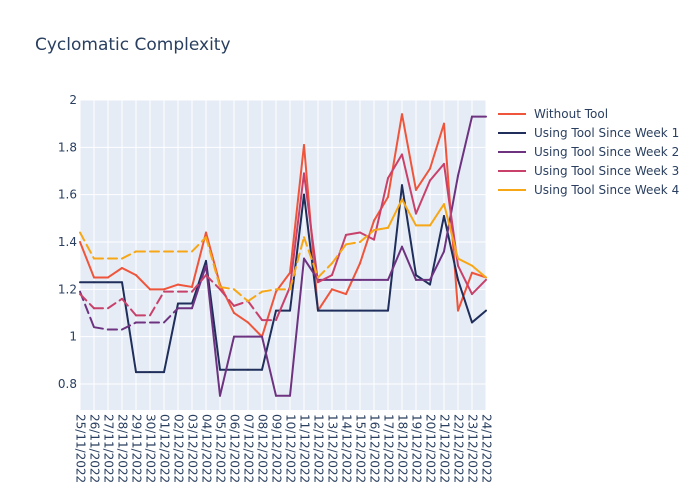 This screenshot has height=504, width=700. What do you see at coordinates (588, 190) in the screenshot?
I see `legend-item: Using Tool Since Week 4` at bounding box center [588, 190].